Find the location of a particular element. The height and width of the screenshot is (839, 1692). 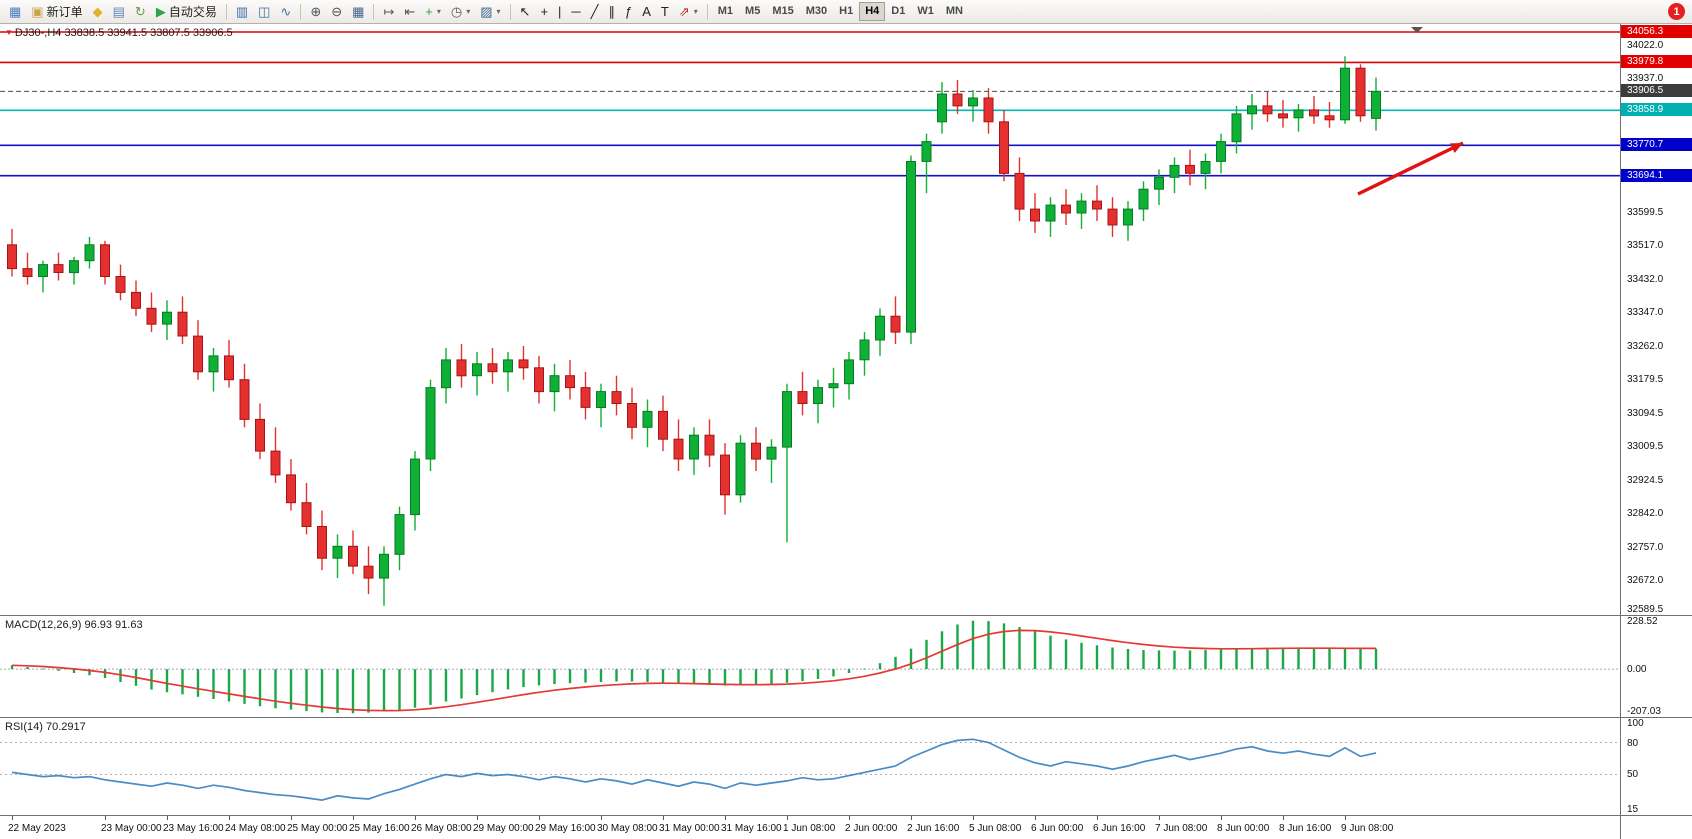

tf-d1-button: D1 is located at coordinates (898, 11).